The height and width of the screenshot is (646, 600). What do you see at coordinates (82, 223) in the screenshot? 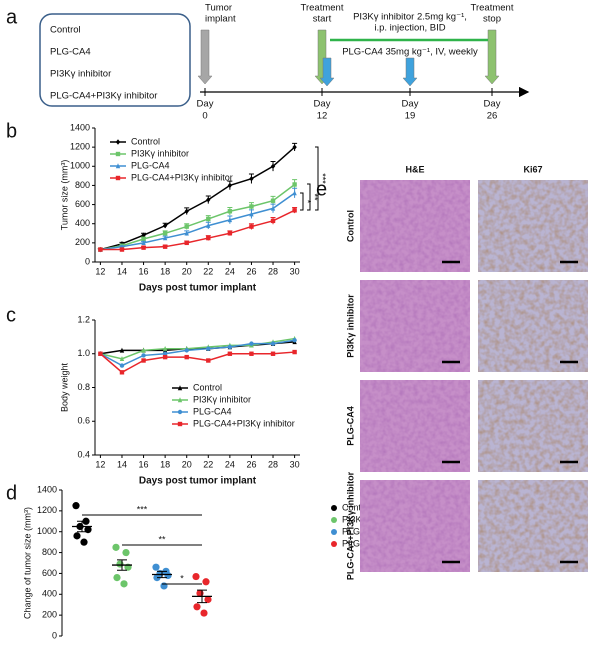
I see `y-tick-label: 400` at bounding box center [82, 223].